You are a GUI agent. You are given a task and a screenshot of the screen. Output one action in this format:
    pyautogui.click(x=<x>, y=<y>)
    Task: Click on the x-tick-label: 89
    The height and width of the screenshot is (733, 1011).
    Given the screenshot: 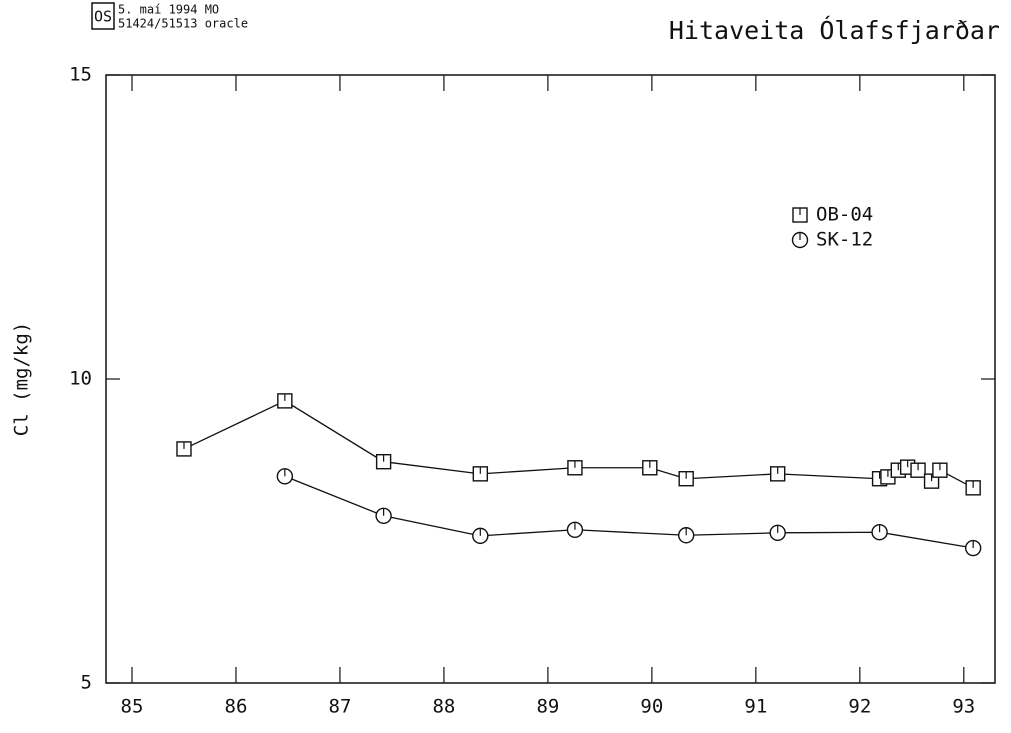 What is the action you would take?
    pyautogui.click(x=547, y=707)
    